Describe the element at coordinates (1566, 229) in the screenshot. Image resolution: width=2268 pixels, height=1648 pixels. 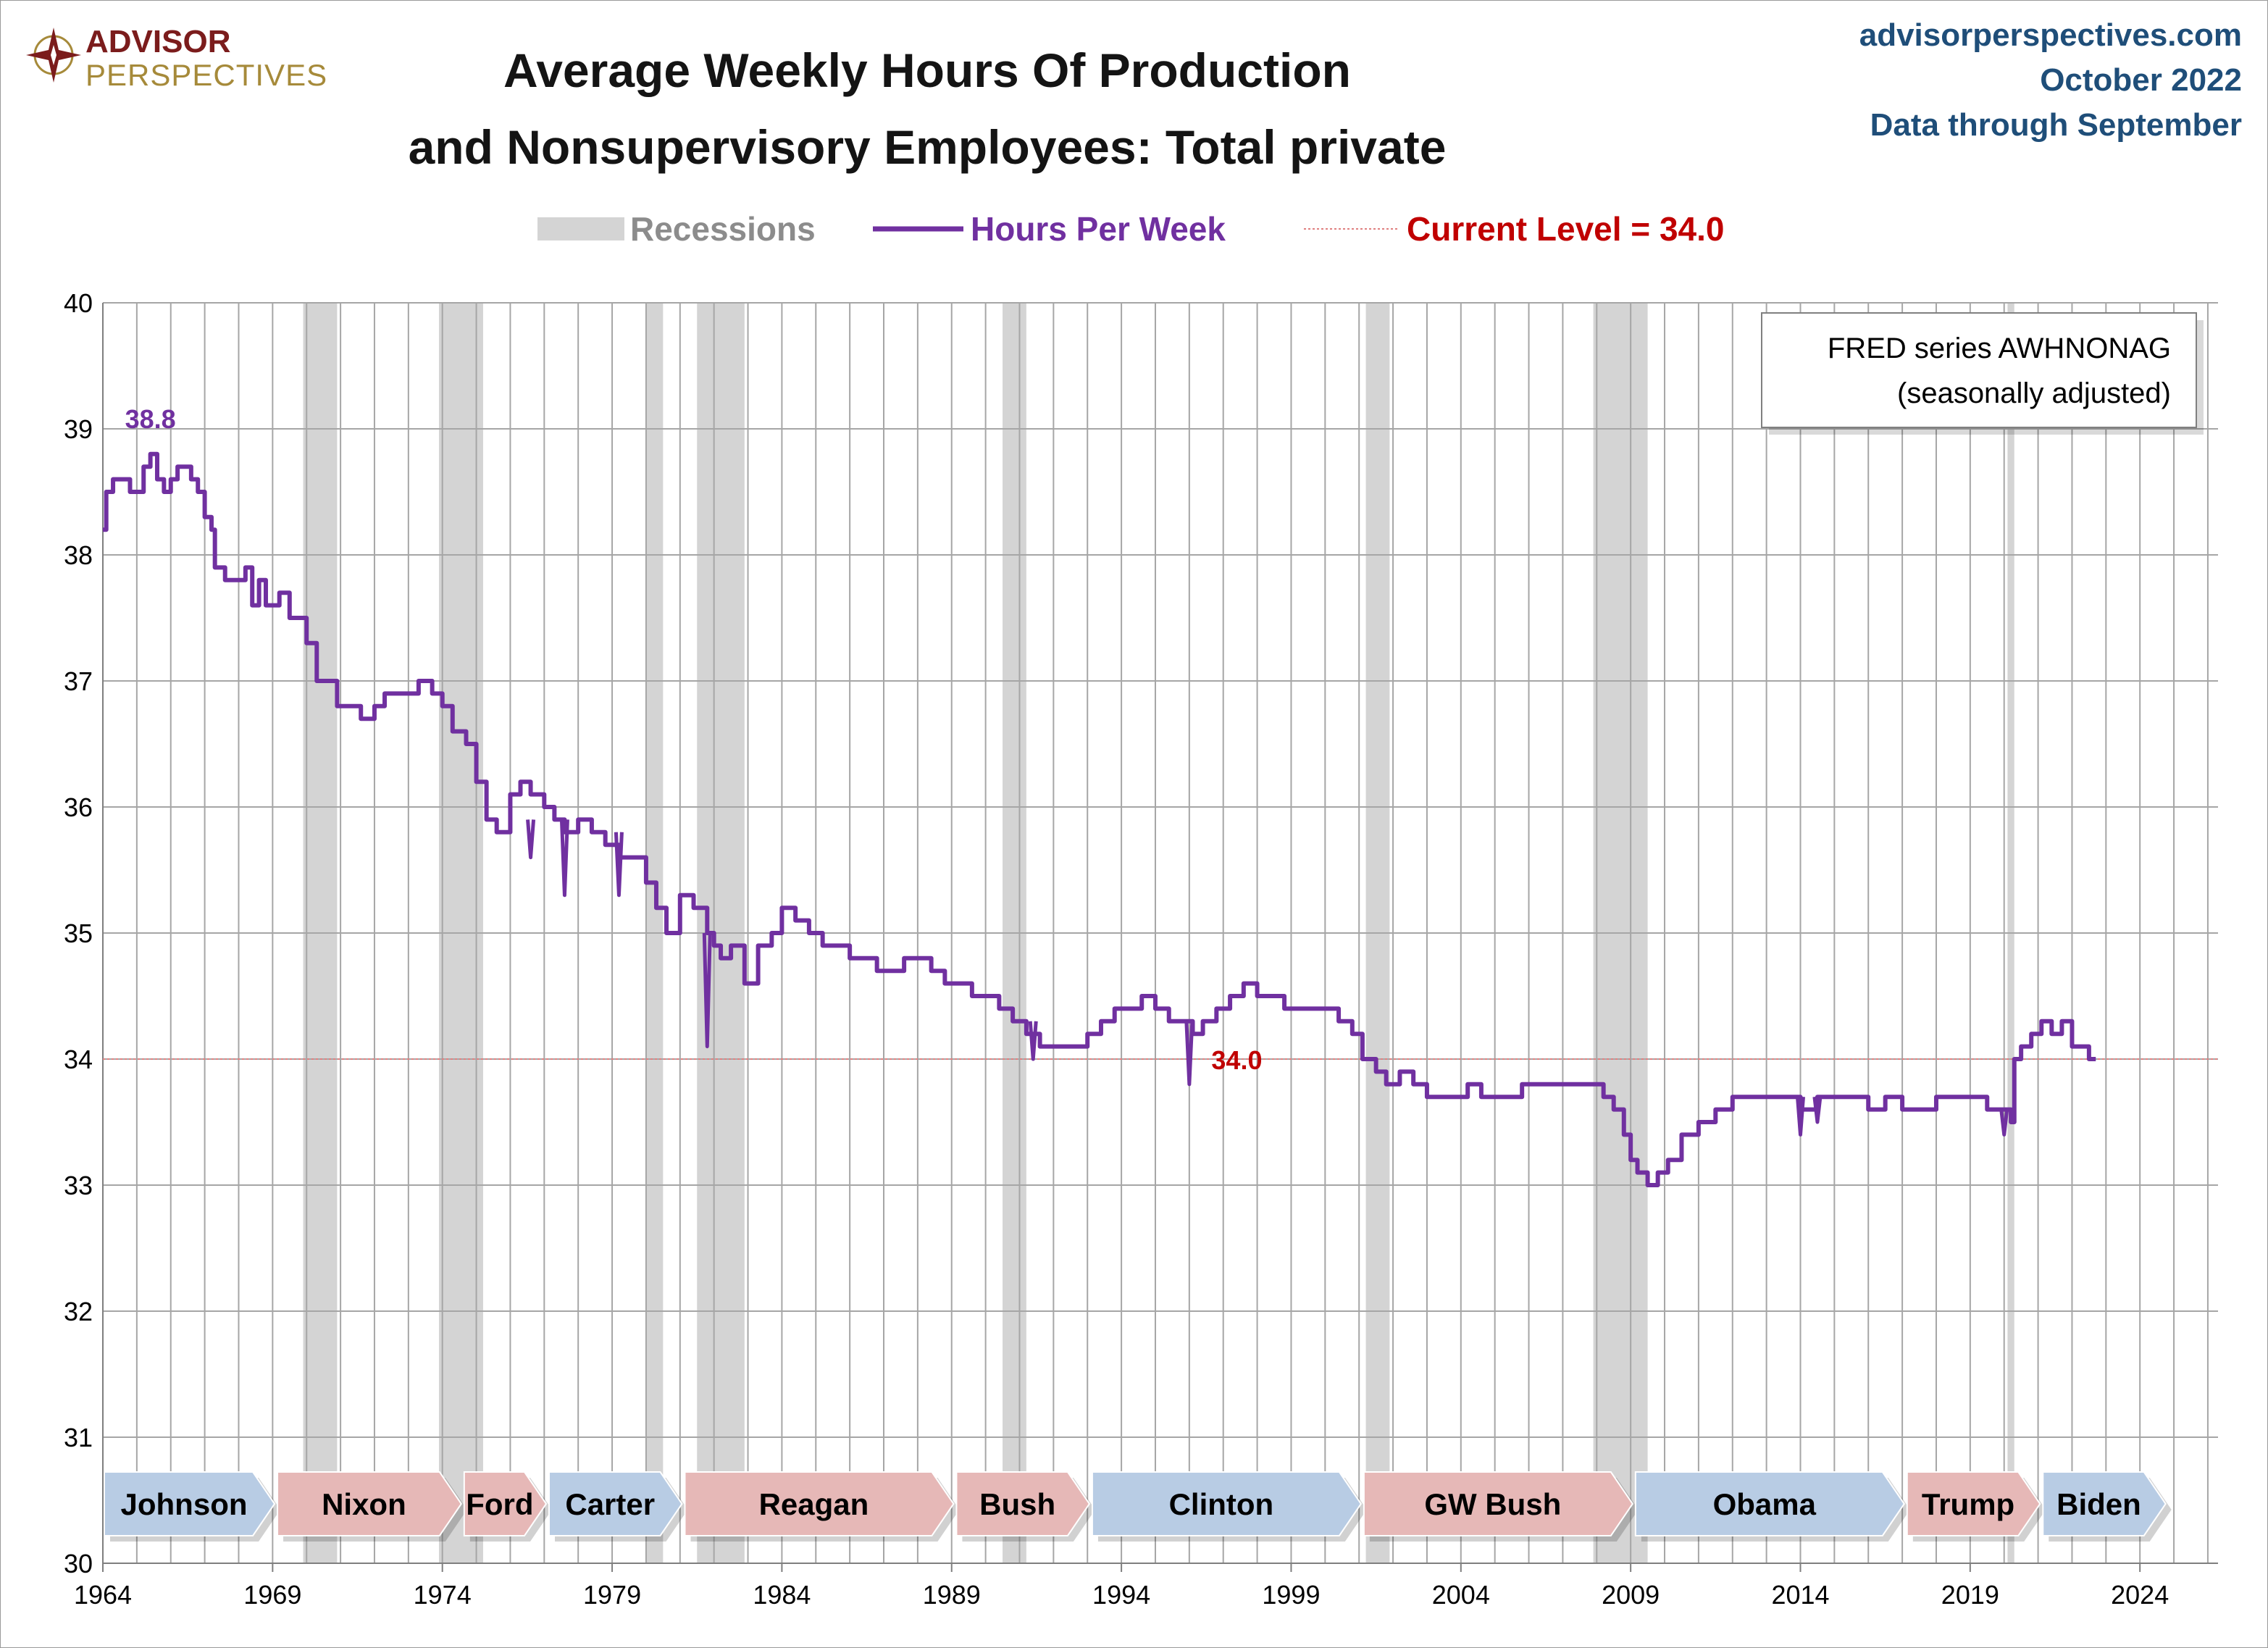
I see `legend-current-label: Current Level = 34.0` at that location.